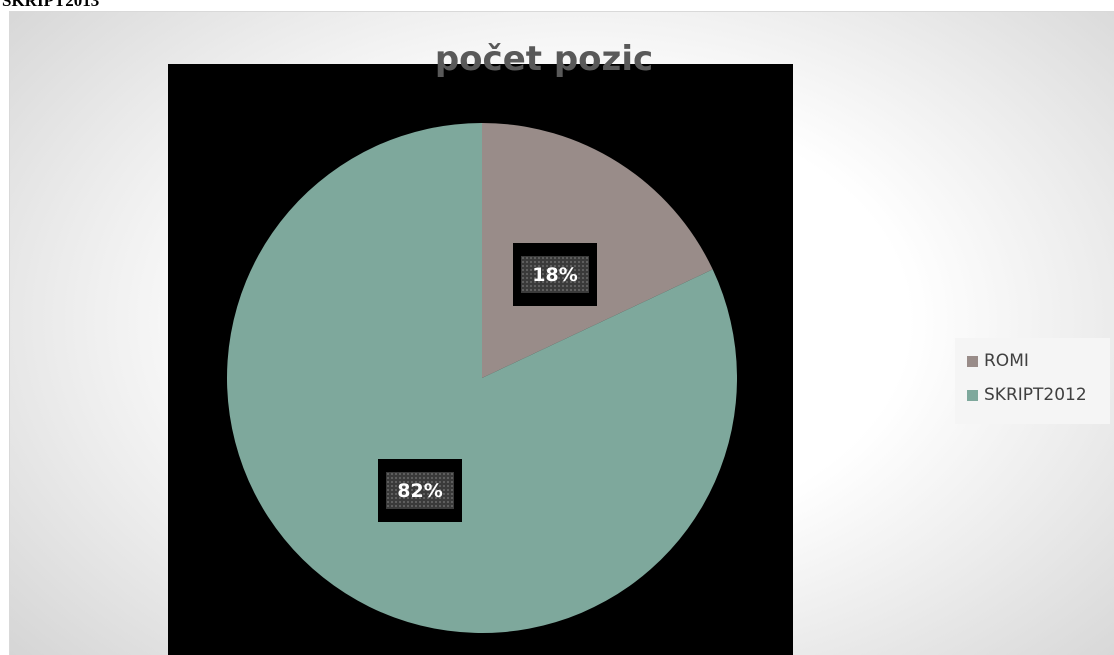 Image resolution: width=1114 pixels, height=655 pixels. I want to click on data-label-skript2012-text: 82%, so click(420, 490).